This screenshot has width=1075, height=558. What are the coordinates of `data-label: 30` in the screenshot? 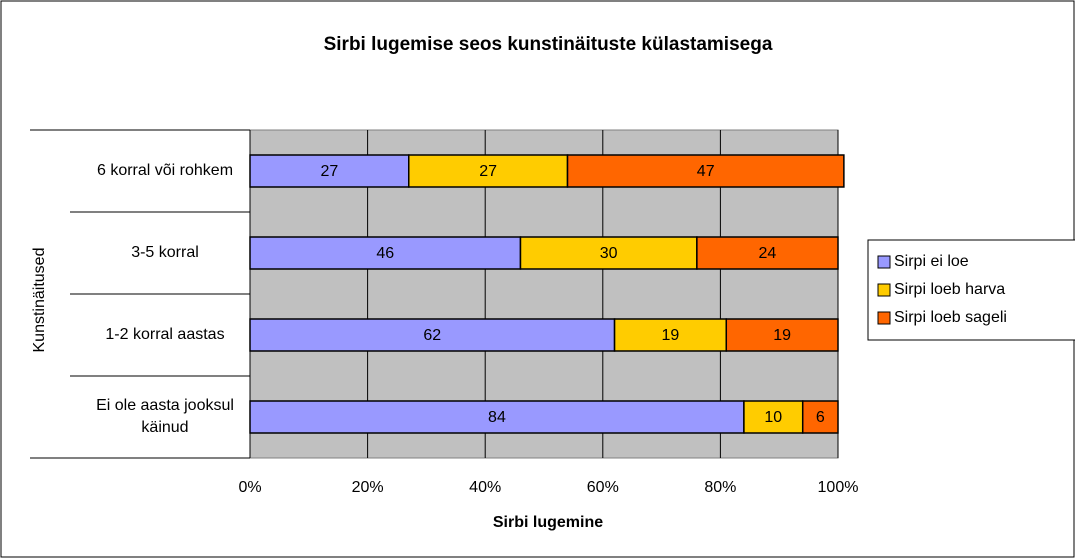 It's located at (609, 253).